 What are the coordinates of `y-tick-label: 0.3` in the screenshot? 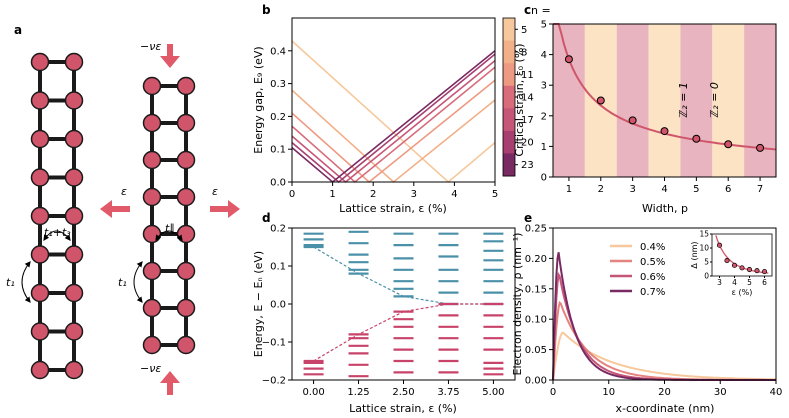 It's located at (278, 84).